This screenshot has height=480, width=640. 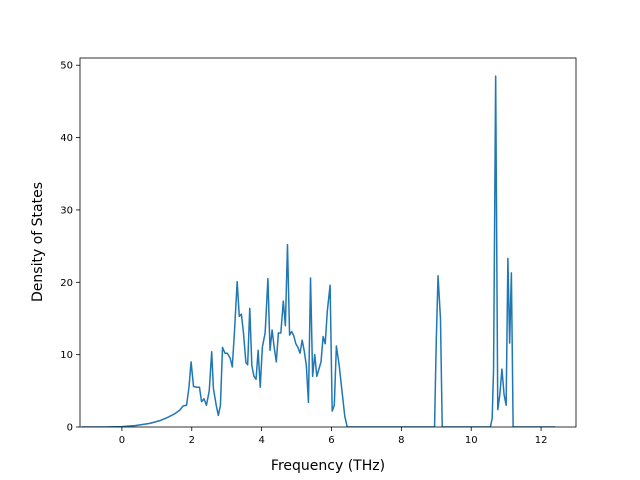 What do you see at coordinates (66, 283) in the screenshot?
I see `y-tick-label: 20` at bounding box center [66, 283].